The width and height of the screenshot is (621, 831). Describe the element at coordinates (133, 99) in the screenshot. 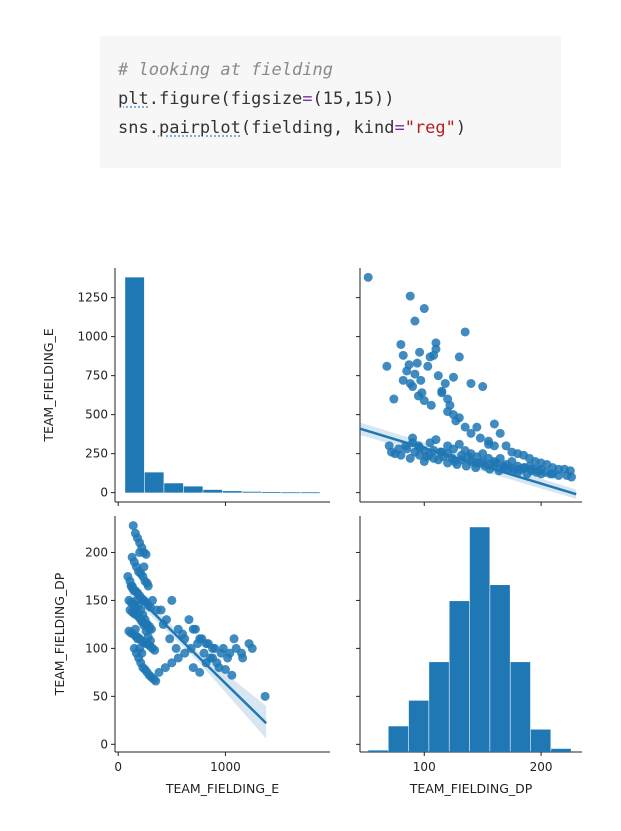

I see `code-token-plt: plt` at that location.